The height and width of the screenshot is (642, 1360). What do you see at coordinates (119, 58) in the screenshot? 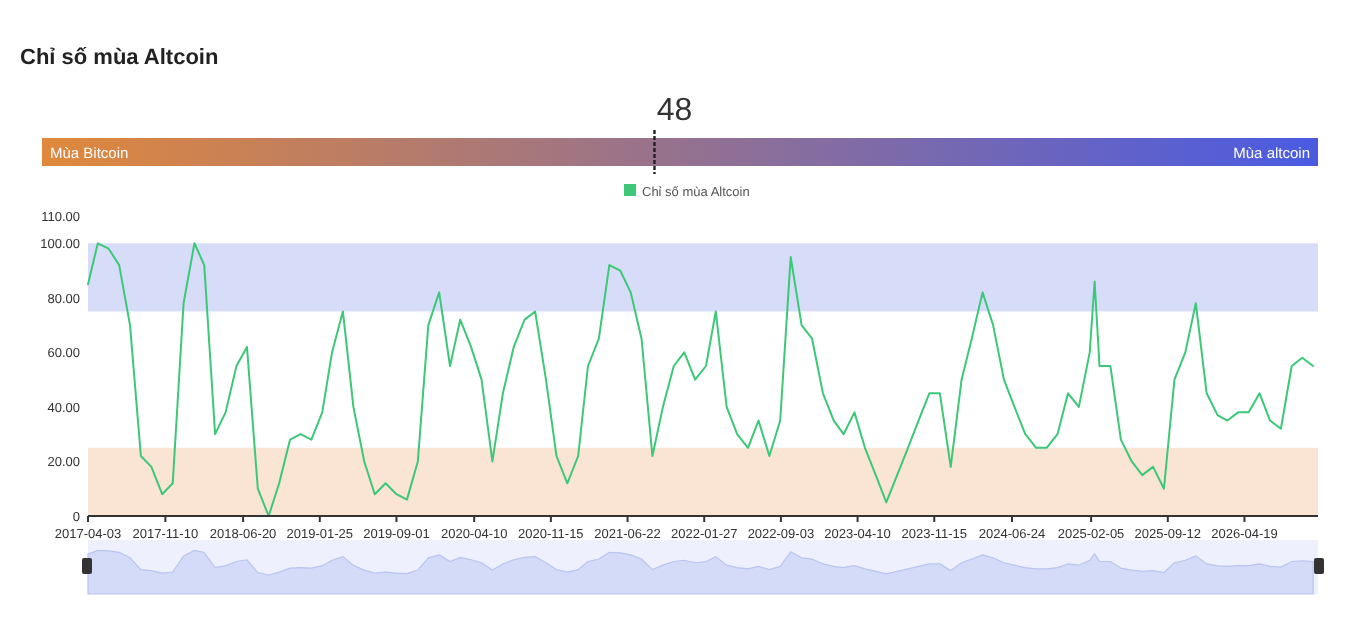
I see `text: Chỉ số mùa Altcoin` at bounding box center [119, 58].